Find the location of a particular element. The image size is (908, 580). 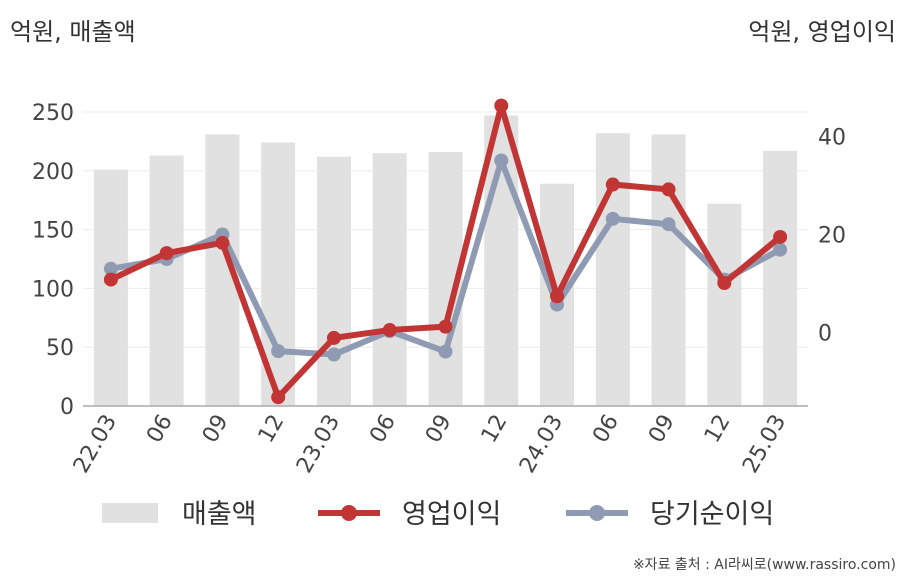

x-tick-label: 24.03 is located at coordinates (541, 444).